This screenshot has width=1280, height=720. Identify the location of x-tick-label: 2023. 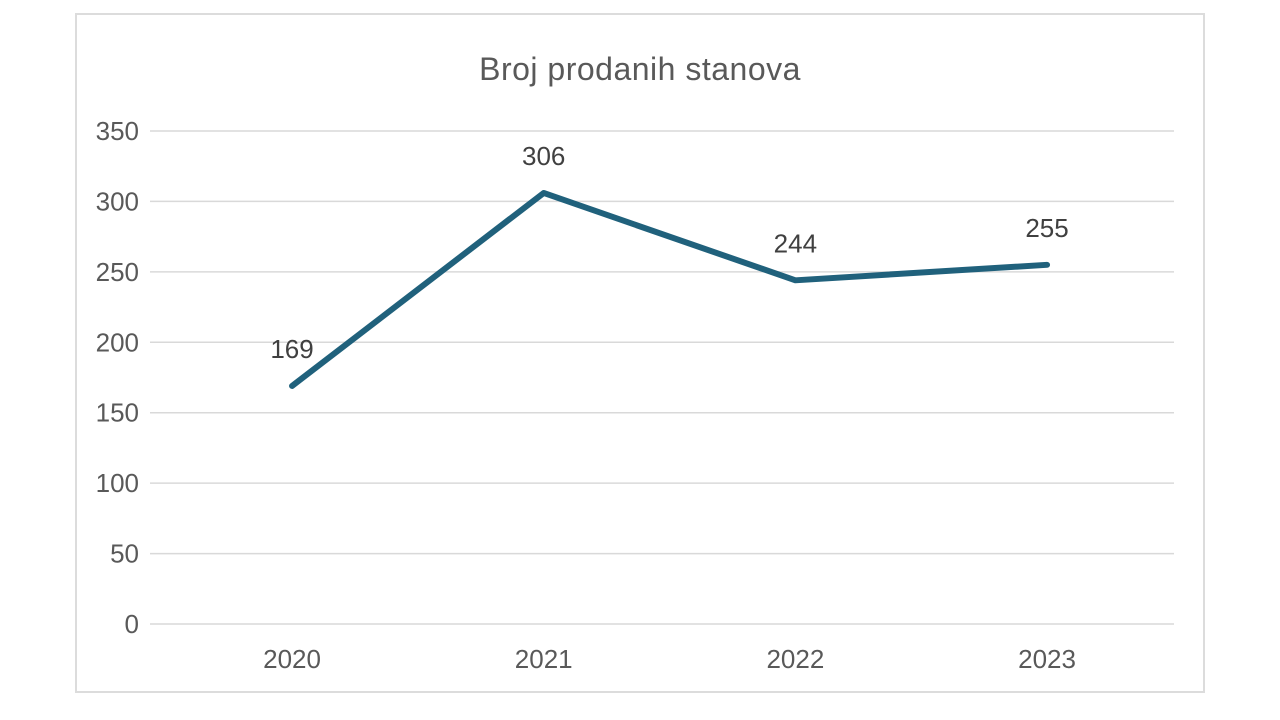
(1047, 659).